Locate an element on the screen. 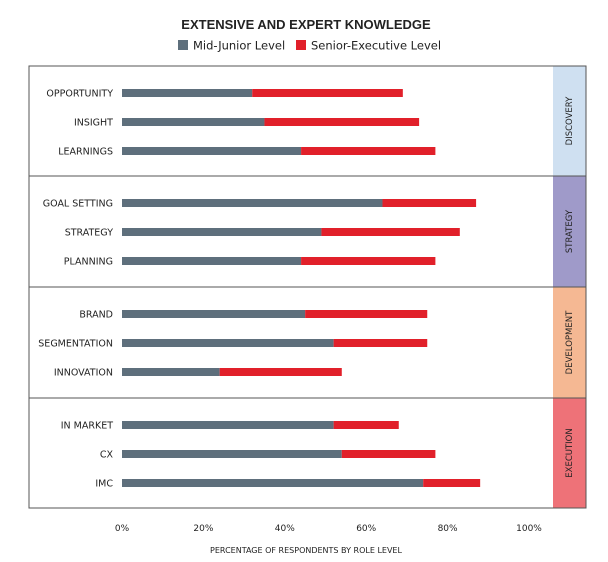 The width and height of the screenshot is (608, 562). bar-mid-junior-learnings is located at coordinates (212, 151).